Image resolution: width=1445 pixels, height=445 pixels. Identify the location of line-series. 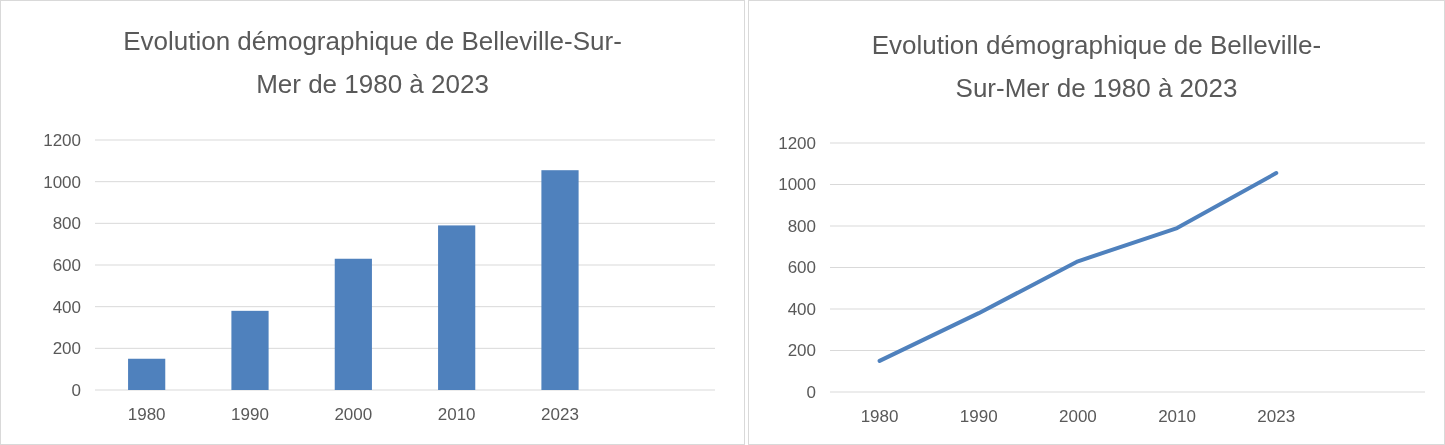
(1078, 267).